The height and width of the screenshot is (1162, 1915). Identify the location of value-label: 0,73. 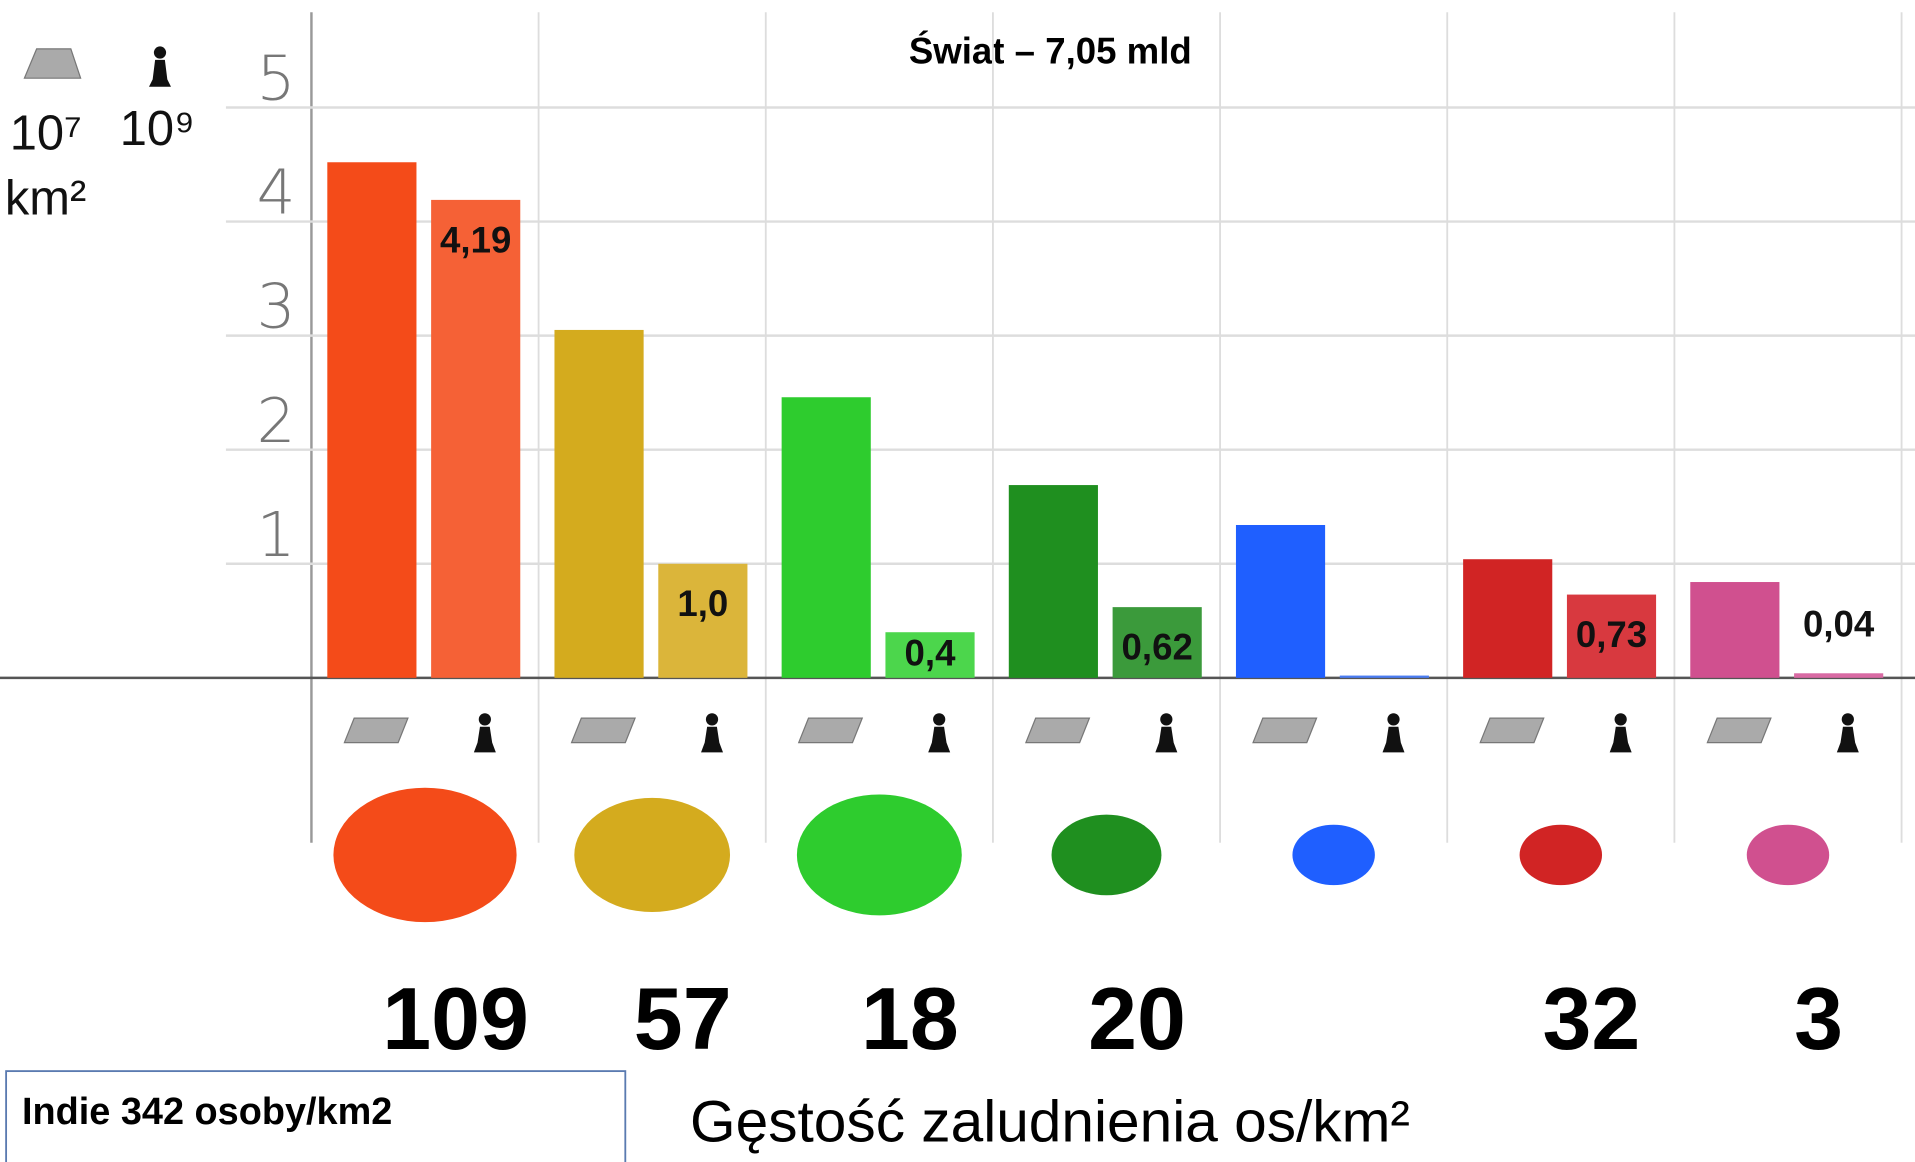
(1611, 634).